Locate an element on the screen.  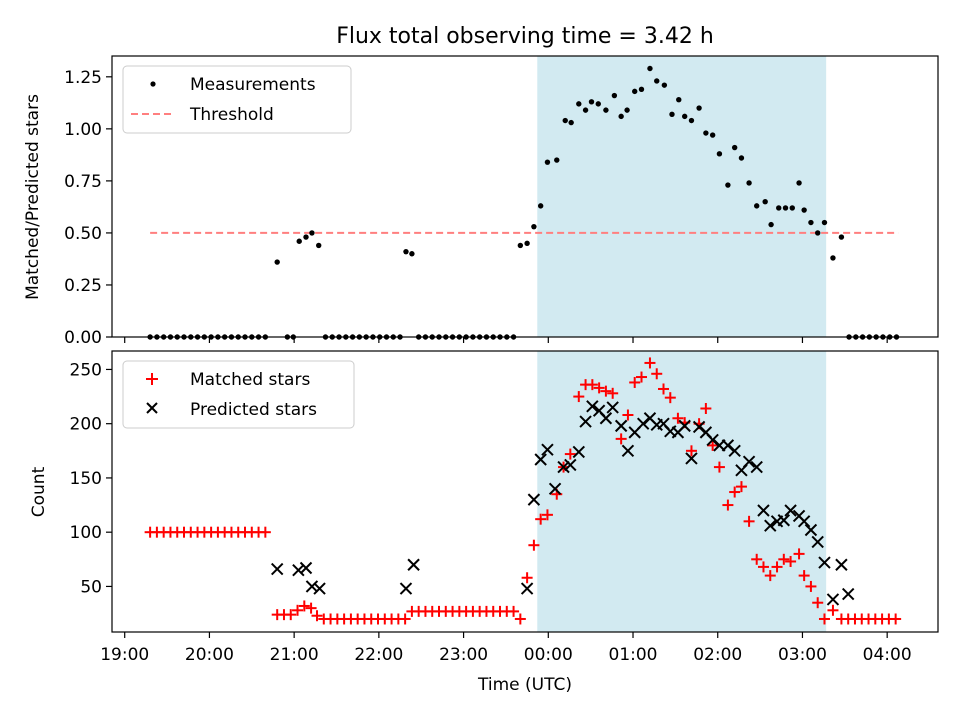
y-tick-label: 250 is located at coordinates (86, 370).